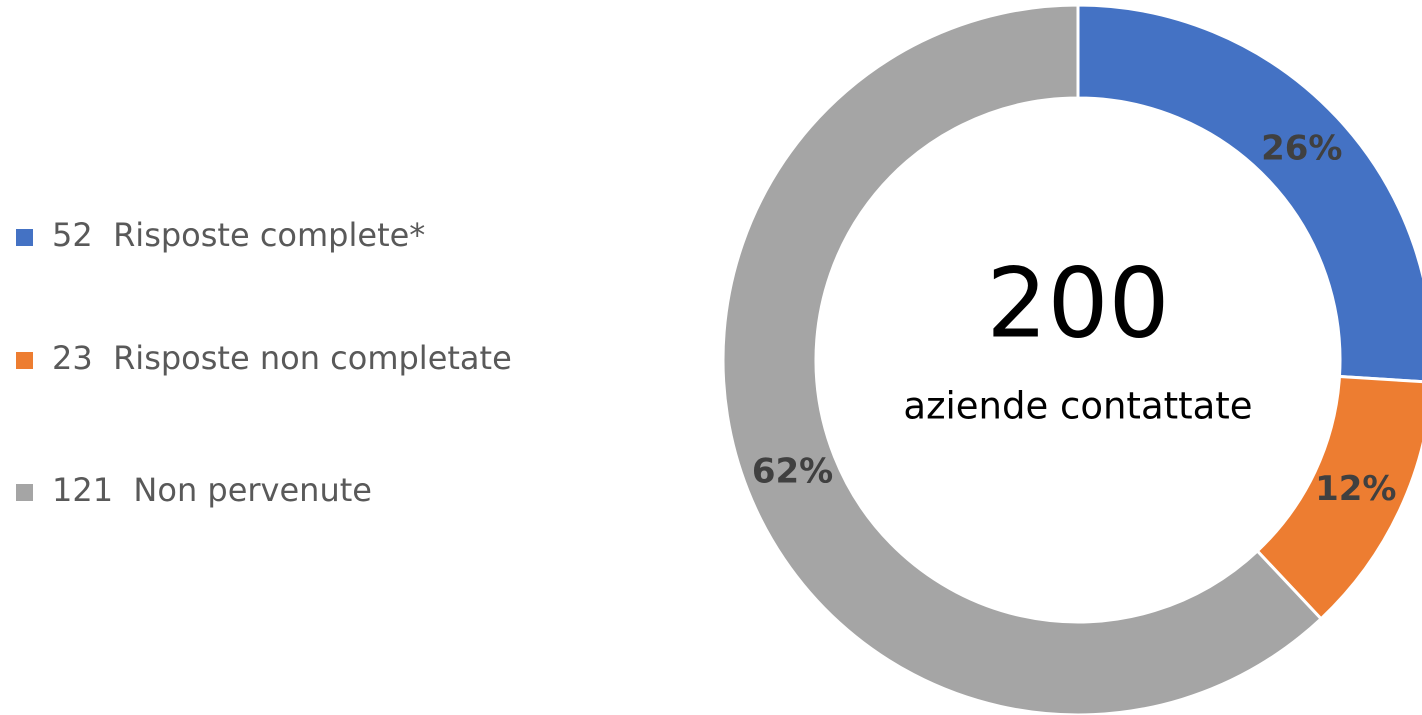 This screenshot has height=715, width=1422. I want to click on legend-item: 121 Non pervenute, so click(194, 490).